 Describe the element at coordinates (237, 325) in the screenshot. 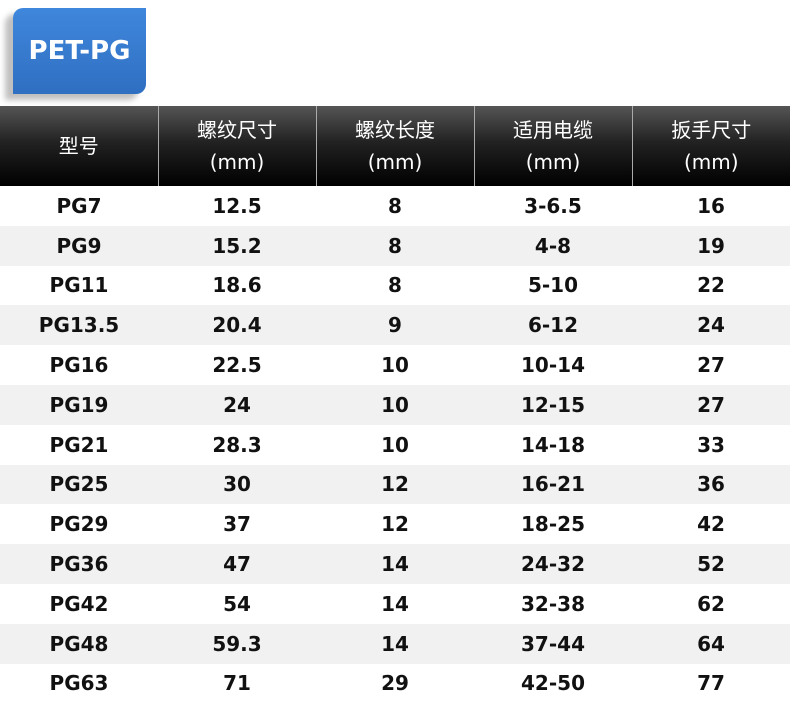

I see `cell-thread-size: 20.4` at that location.